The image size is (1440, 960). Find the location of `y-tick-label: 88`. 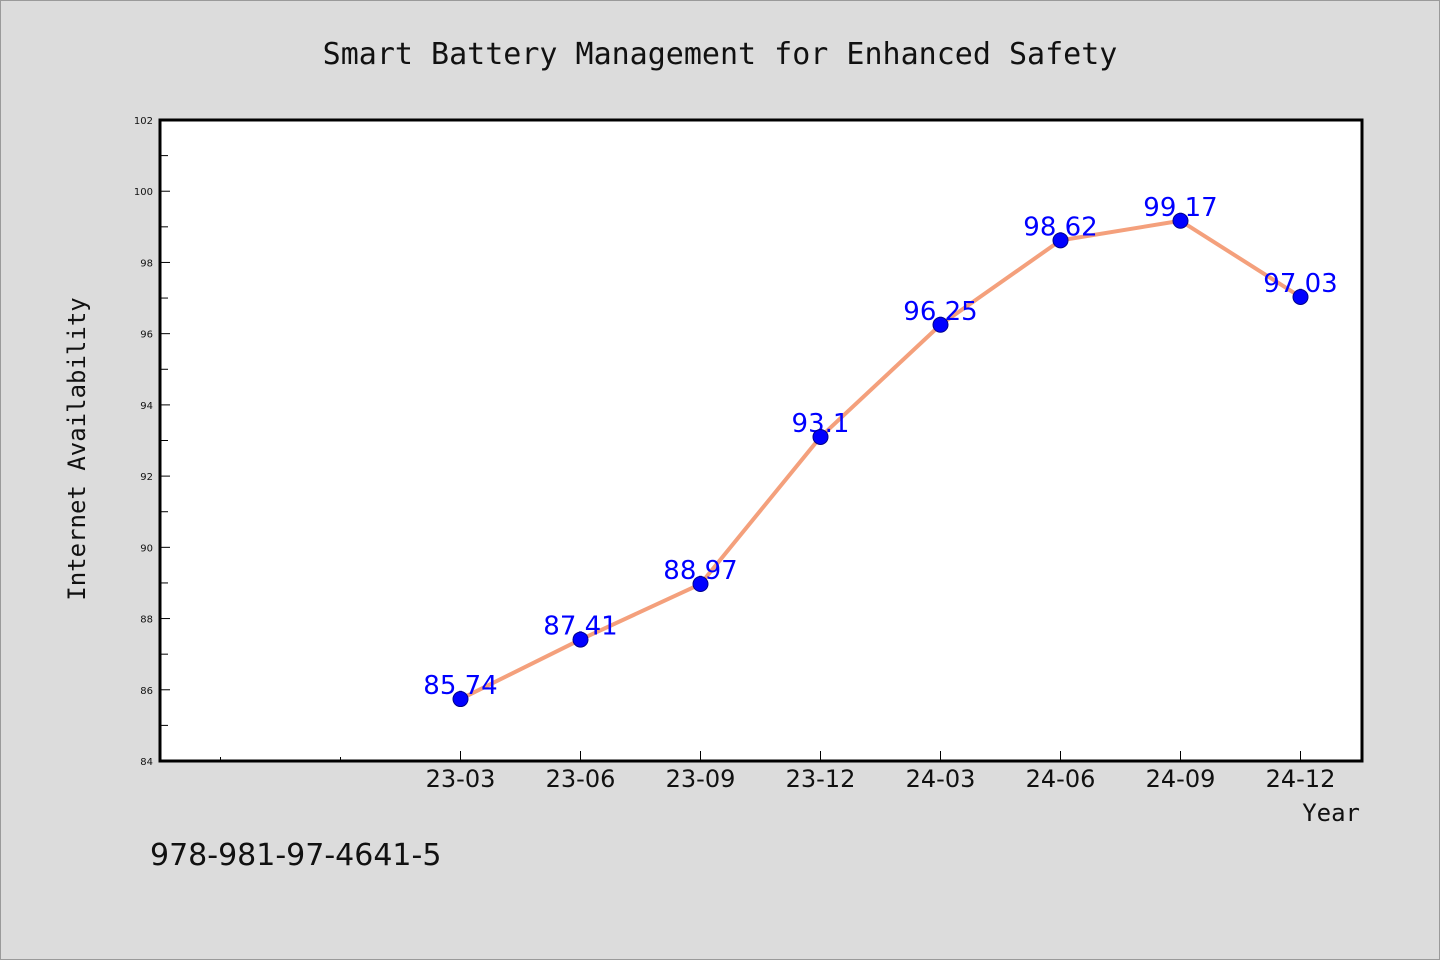

y-tick-label: 88 is located at coordinates (146, 620).